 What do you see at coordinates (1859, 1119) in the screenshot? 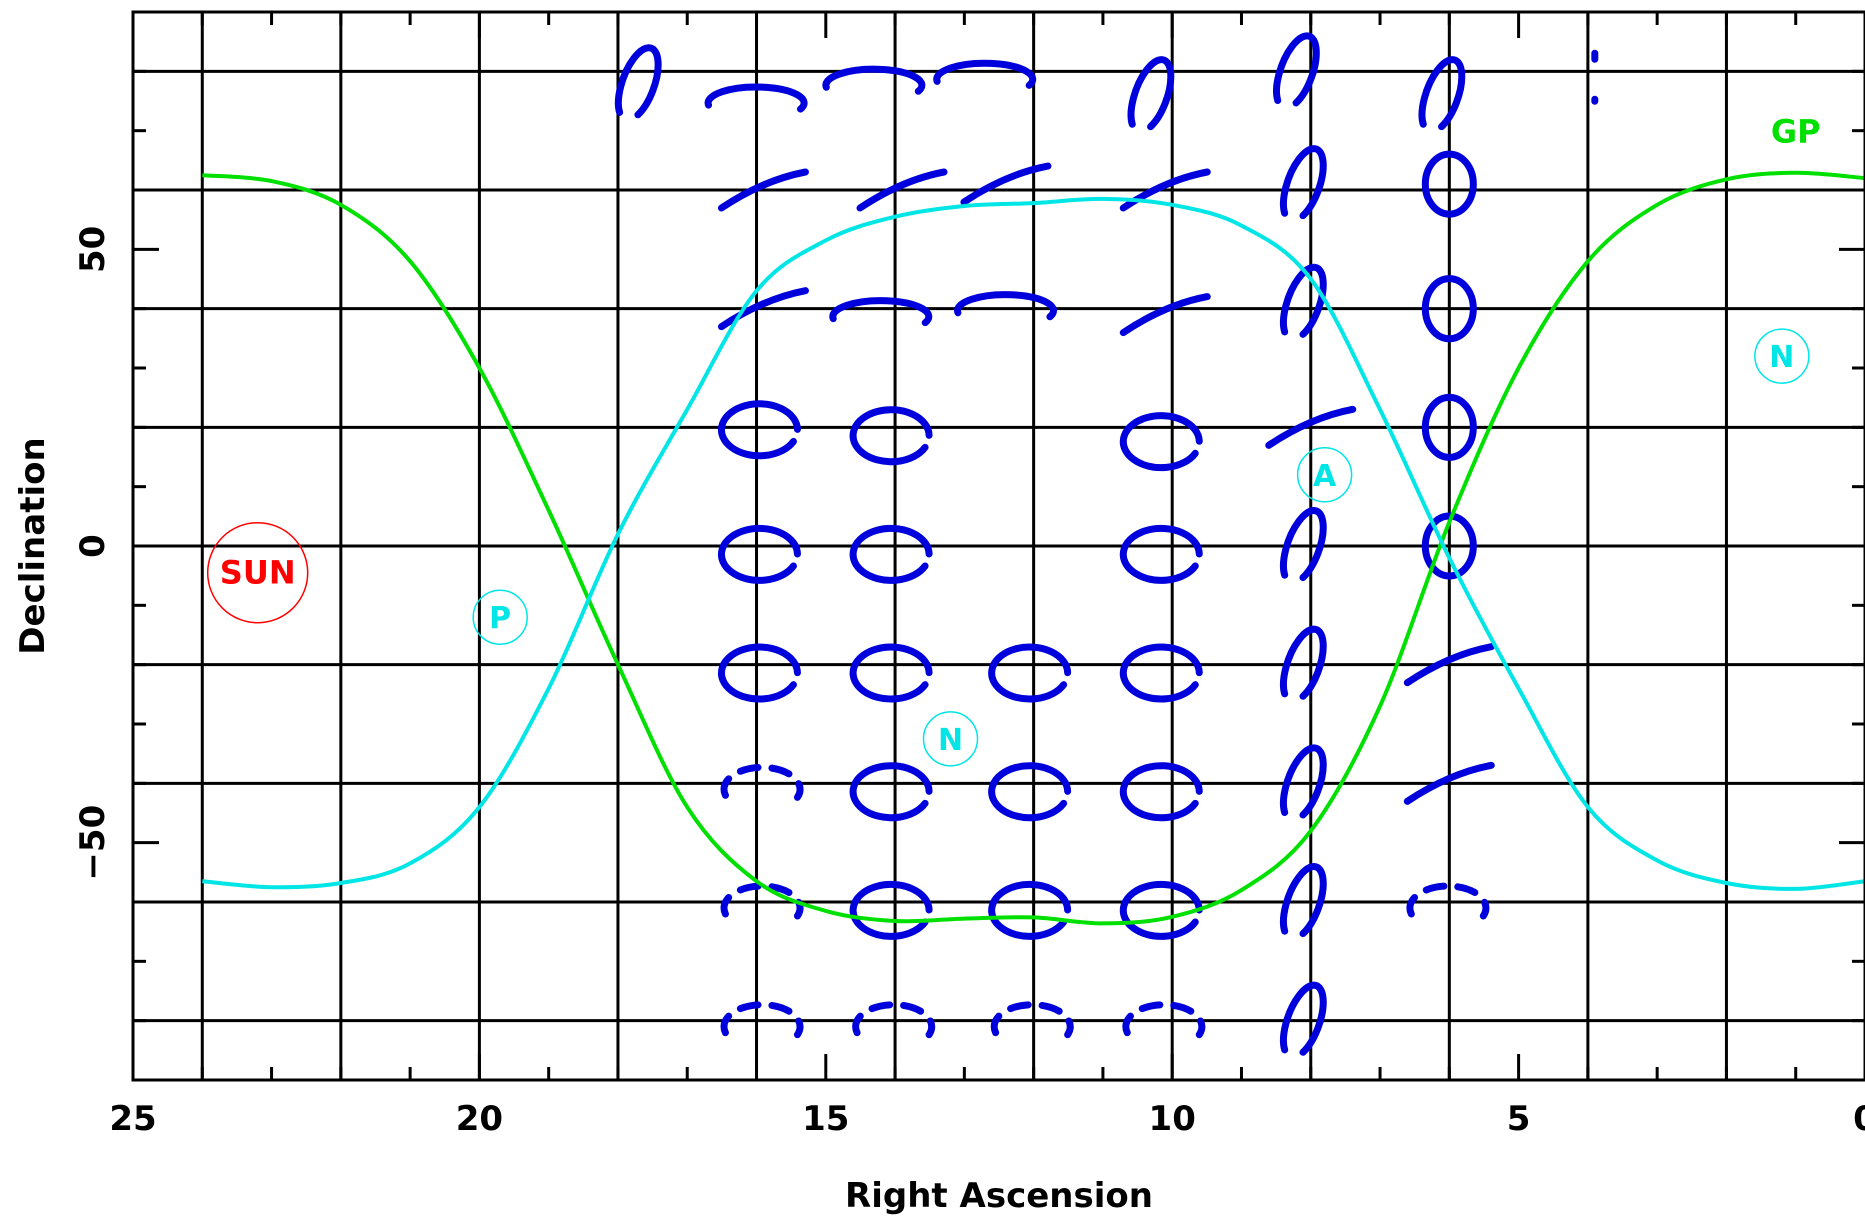
I see `x-tick-label: 0` at bounding box center [1859, 1119].